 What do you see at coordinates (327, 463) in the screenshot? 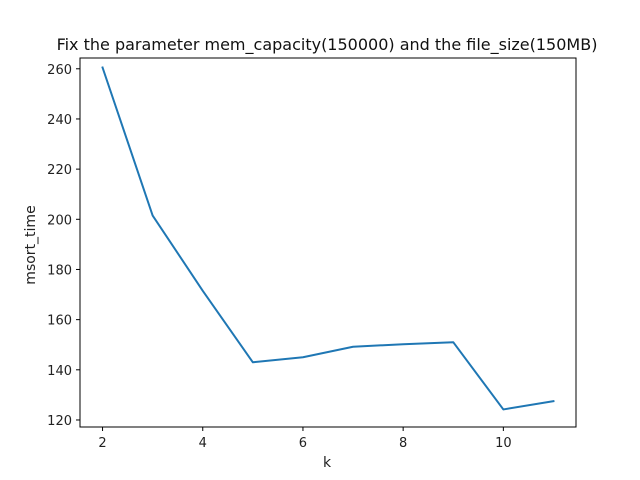
I see `x-axis-label: k` at bounding box center [327, 463].